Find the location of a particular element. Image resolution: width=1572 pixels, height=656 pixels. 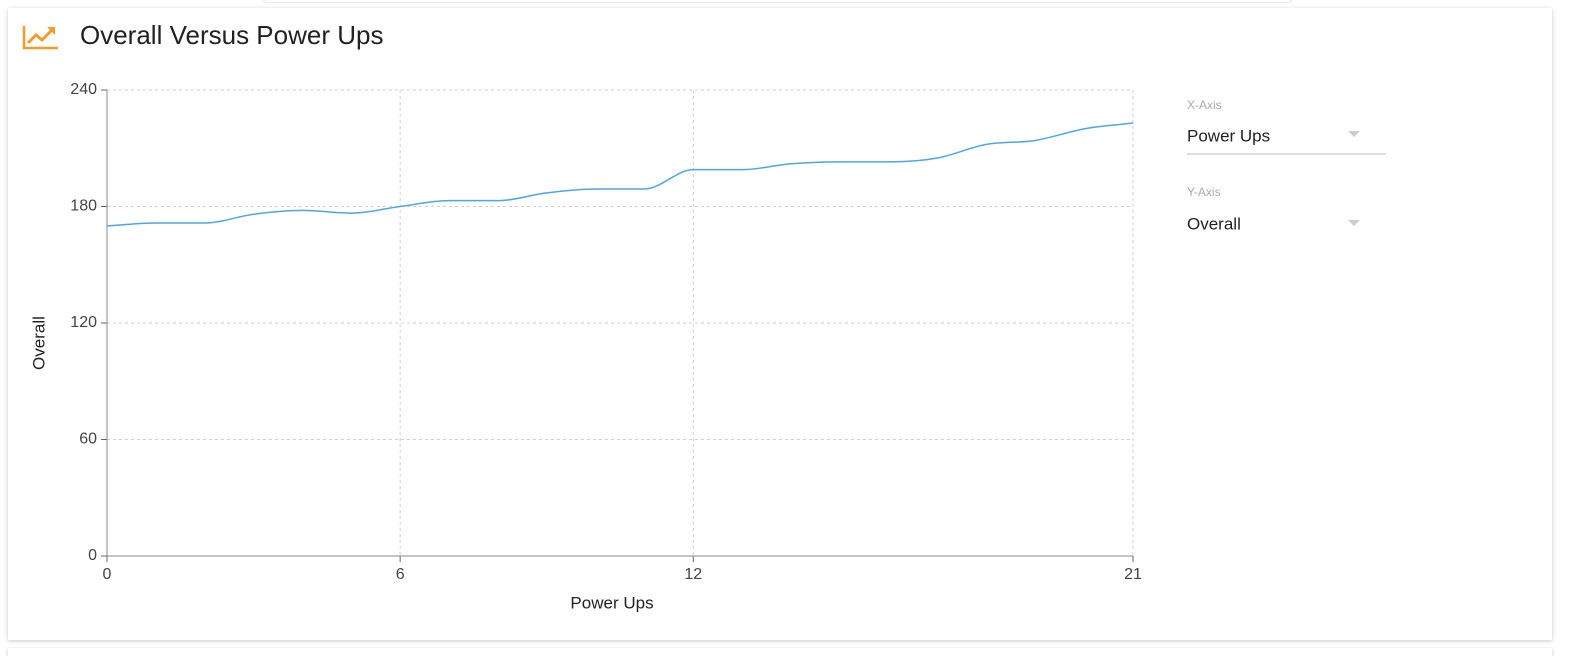

x-tick-label: 6 is located at coordinates (400, 574).